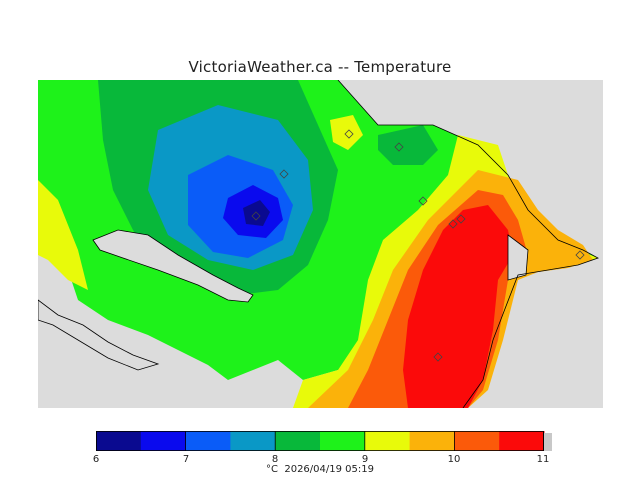 The width and height of the screenshot is (640, 480). I want to click on legend-tick-6: 6, so click(96, 459).